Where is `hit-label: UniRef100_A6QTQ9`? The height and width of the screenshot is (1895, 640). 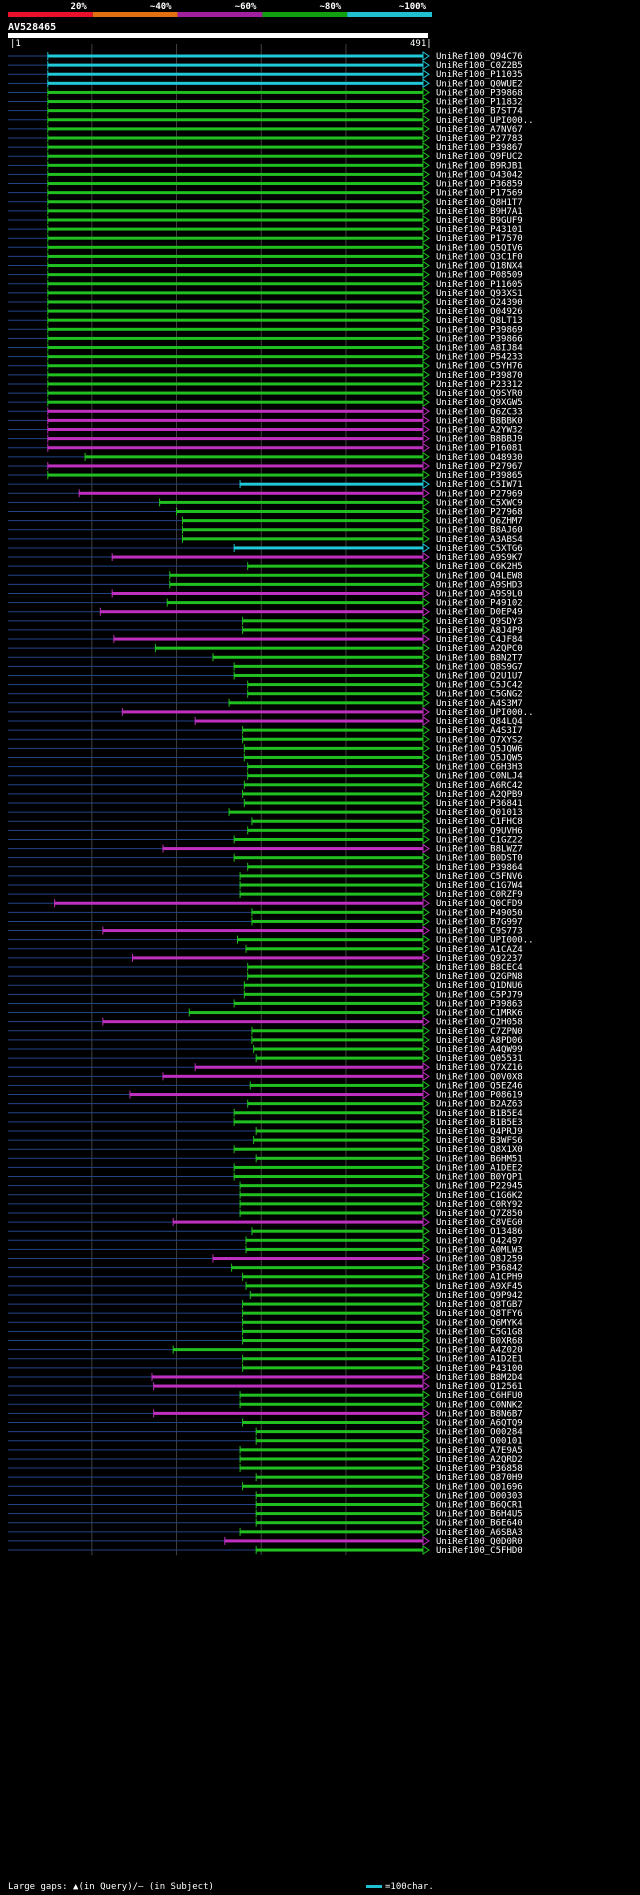 hit-label: UniRef100_A6QTQ9 is located at coordinates (479, 1424).